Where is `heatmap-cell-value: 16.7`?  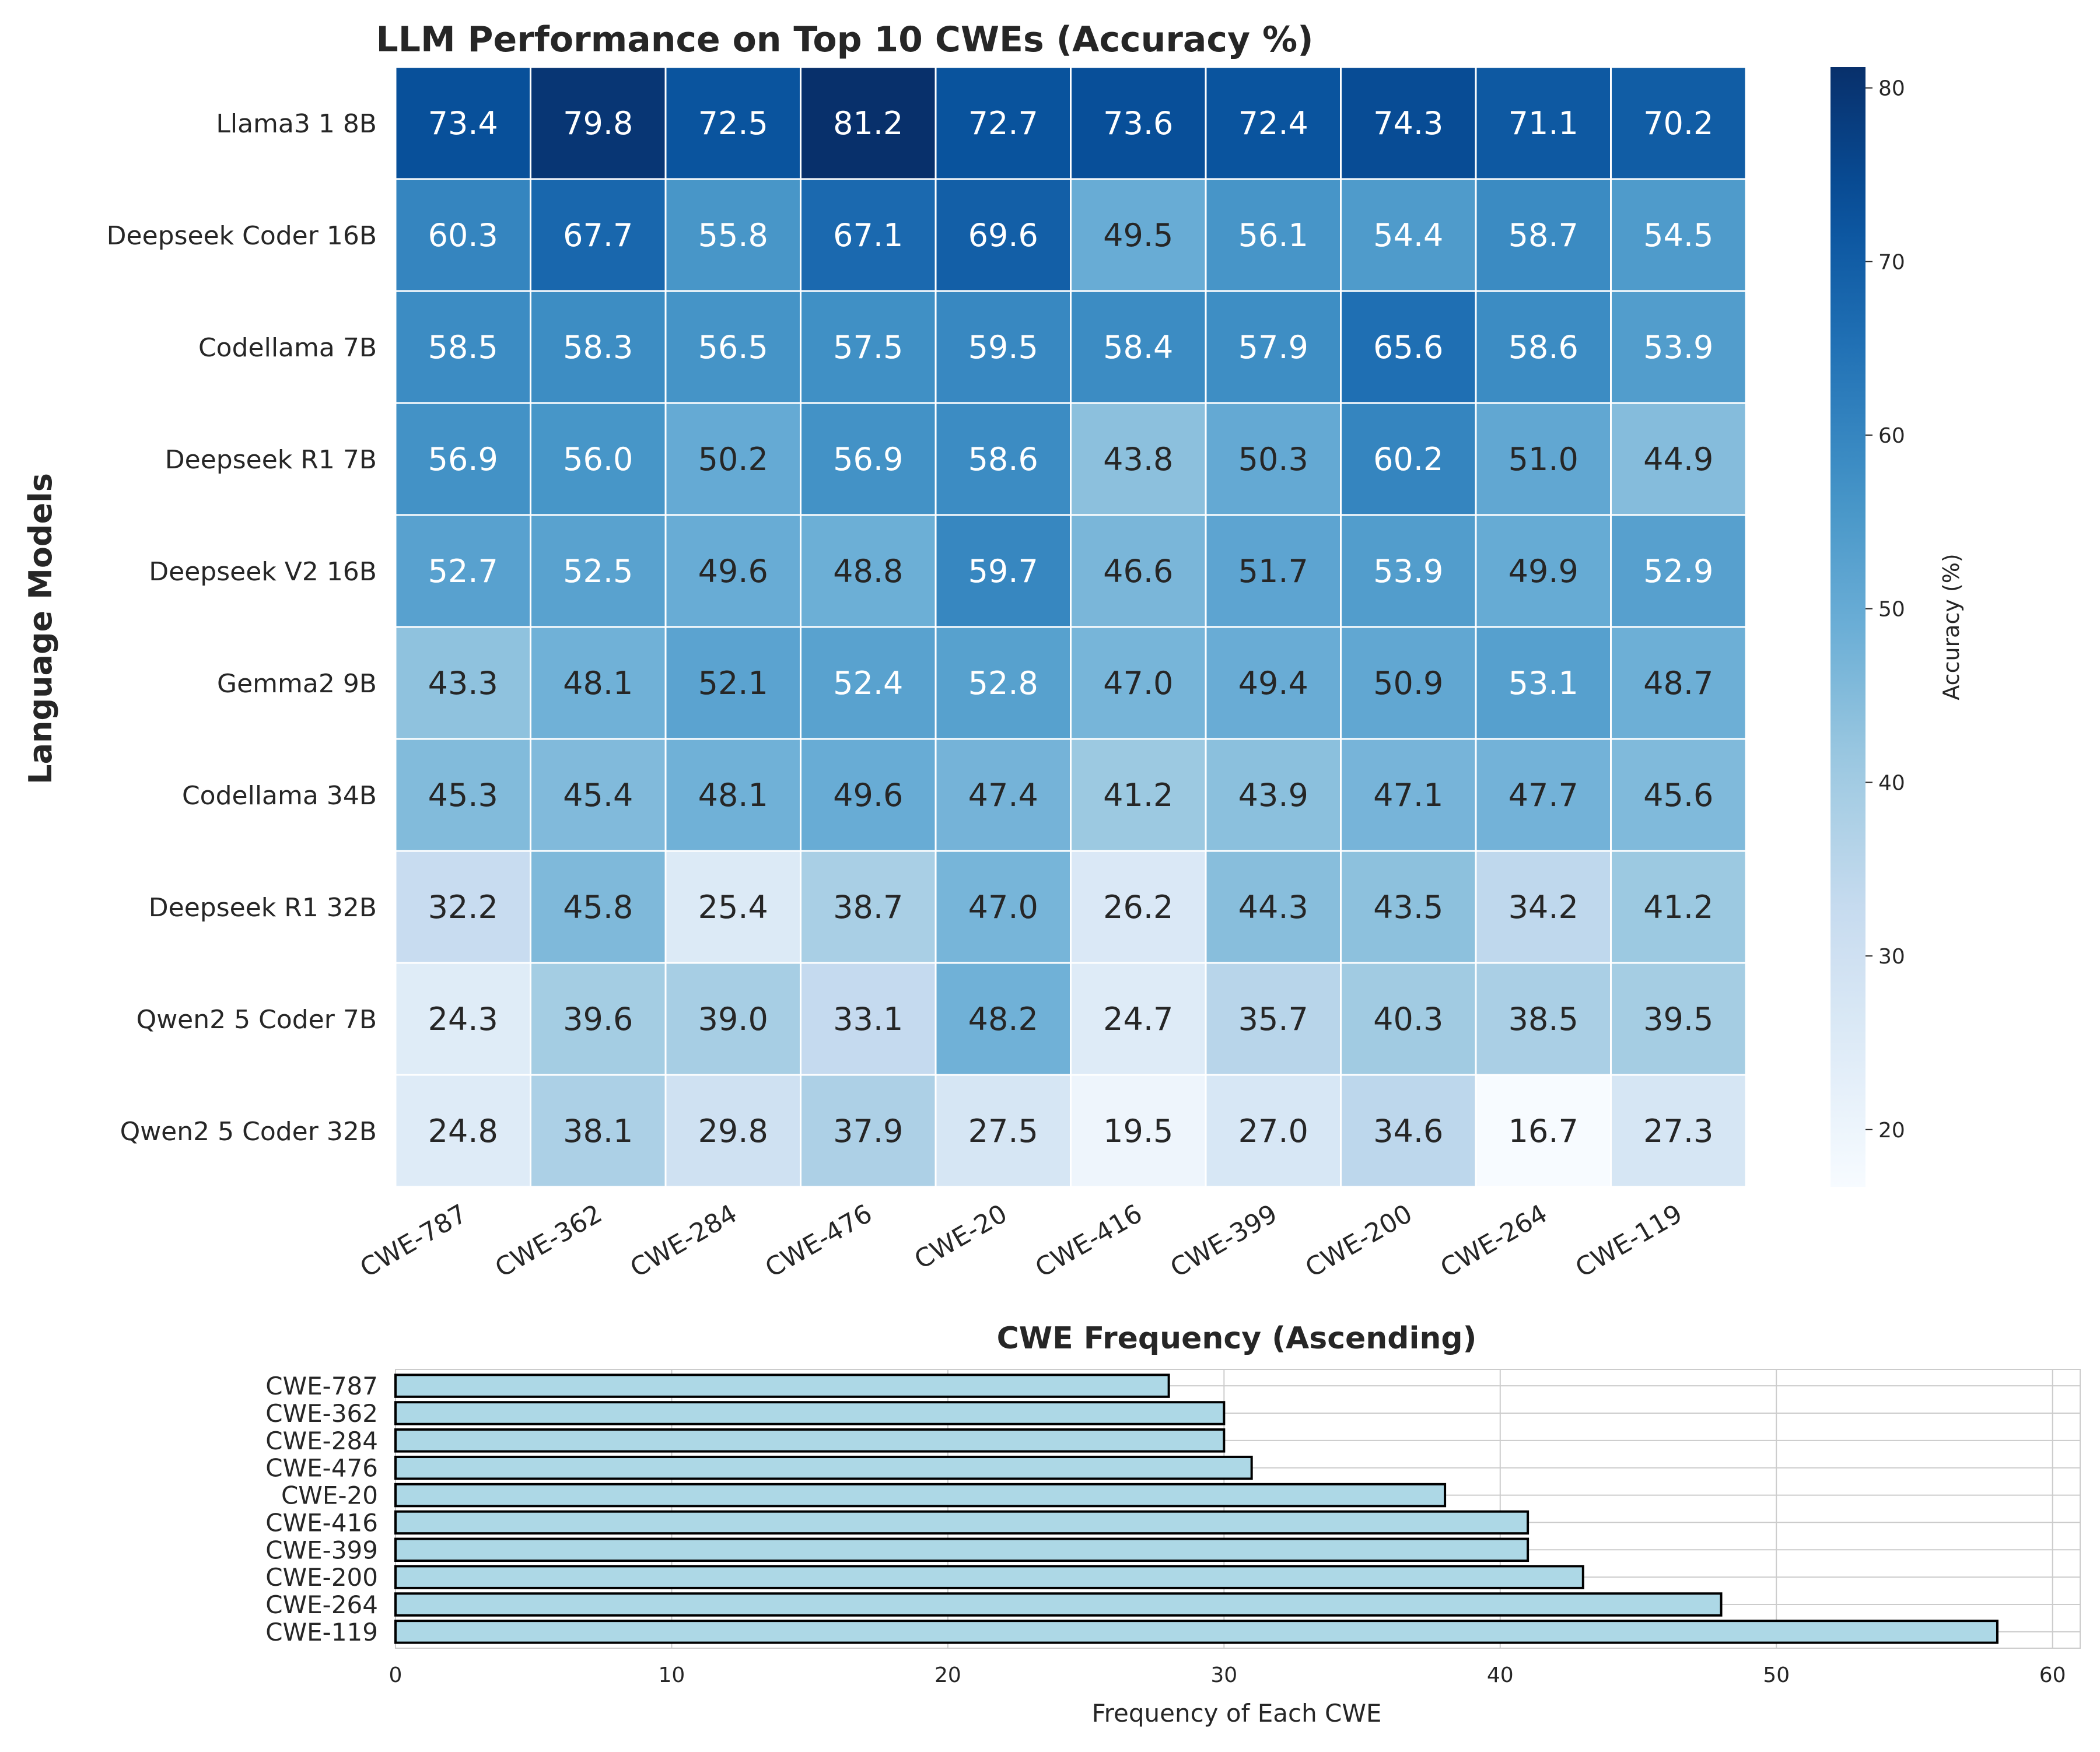 heatmap-cell-value: 16.7 is located at coordinates (1543, 1131).